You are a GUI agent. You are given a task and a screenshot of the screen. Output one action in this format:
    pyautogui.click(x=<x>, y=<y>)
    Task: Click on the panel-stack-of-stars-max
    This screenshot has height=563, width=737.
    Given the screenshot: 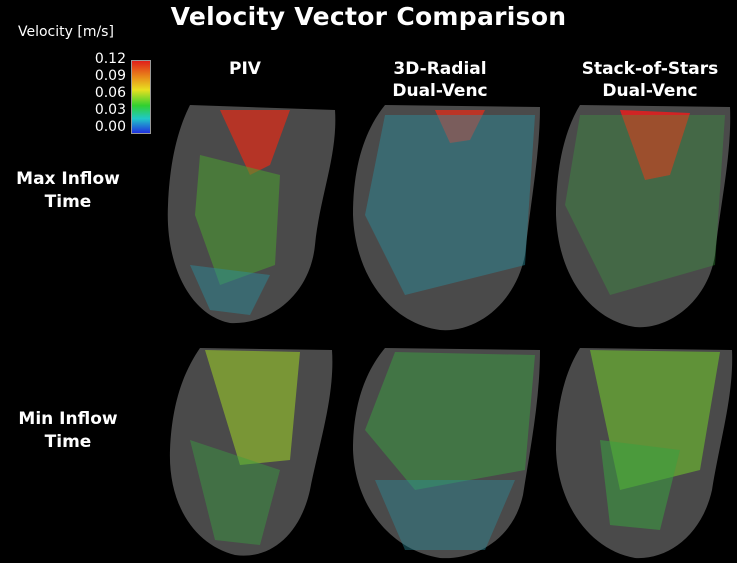 What is the action you would take?
    pyautogui.click(x=642, y=215)
    